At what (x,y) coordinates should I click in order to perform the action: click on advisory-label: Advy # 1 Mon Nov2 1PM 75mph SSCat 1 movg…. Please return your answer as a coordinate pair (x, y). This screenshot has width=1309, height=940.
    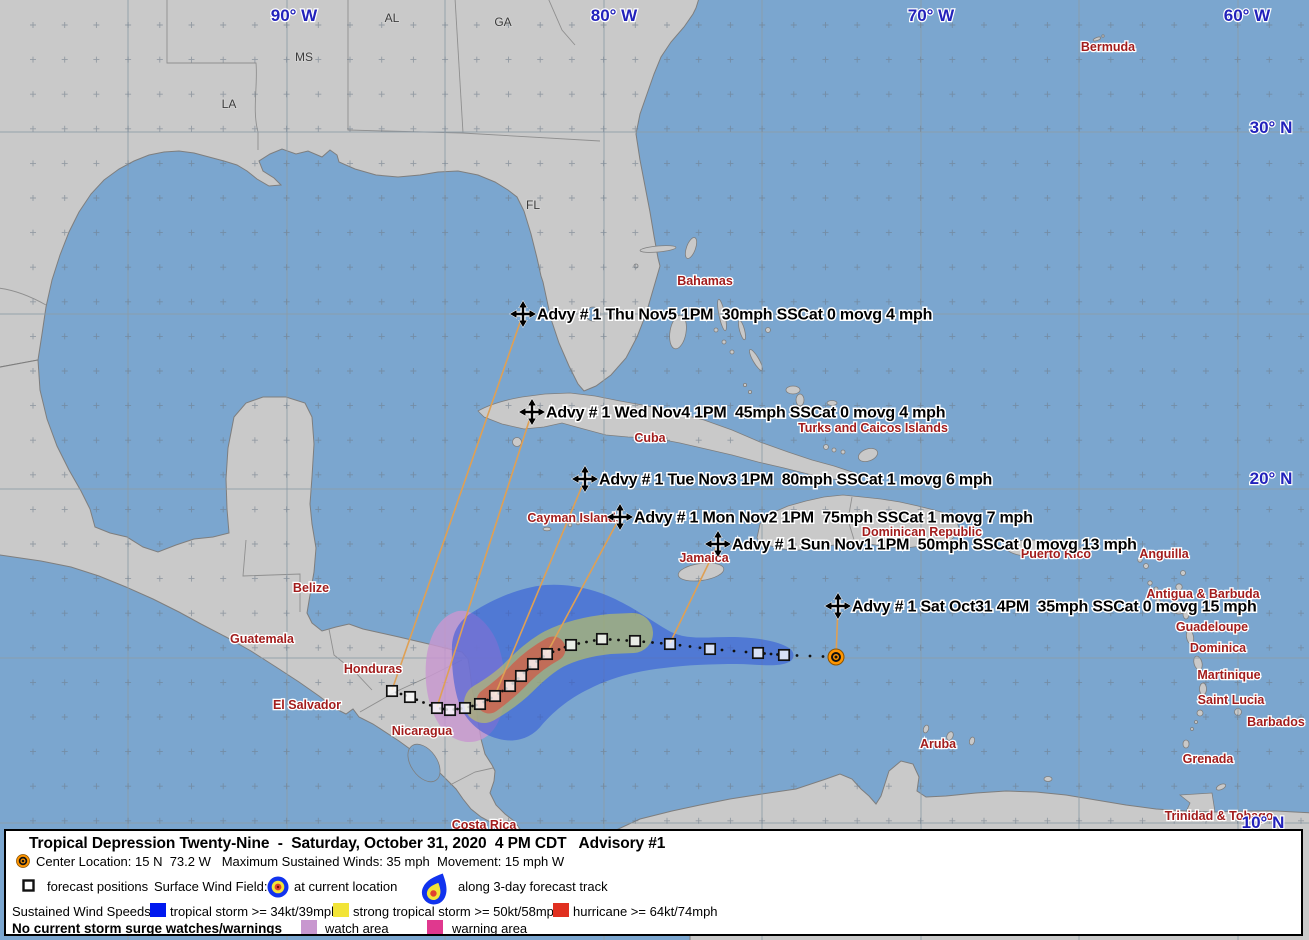
    Looking at the image, I should click on (833, 518).